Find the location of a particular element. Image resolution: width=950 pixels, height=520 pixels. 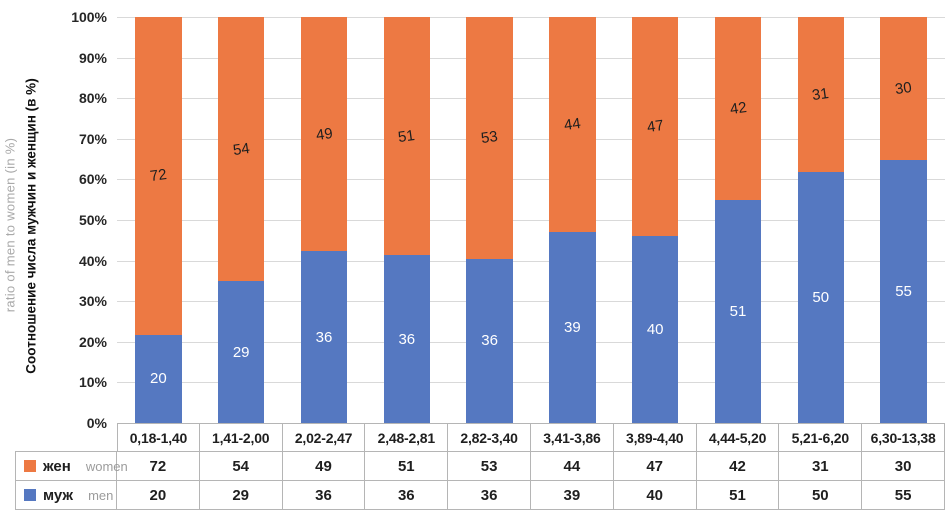

bar-column: 30 55 is located at coordinates (903, 220).